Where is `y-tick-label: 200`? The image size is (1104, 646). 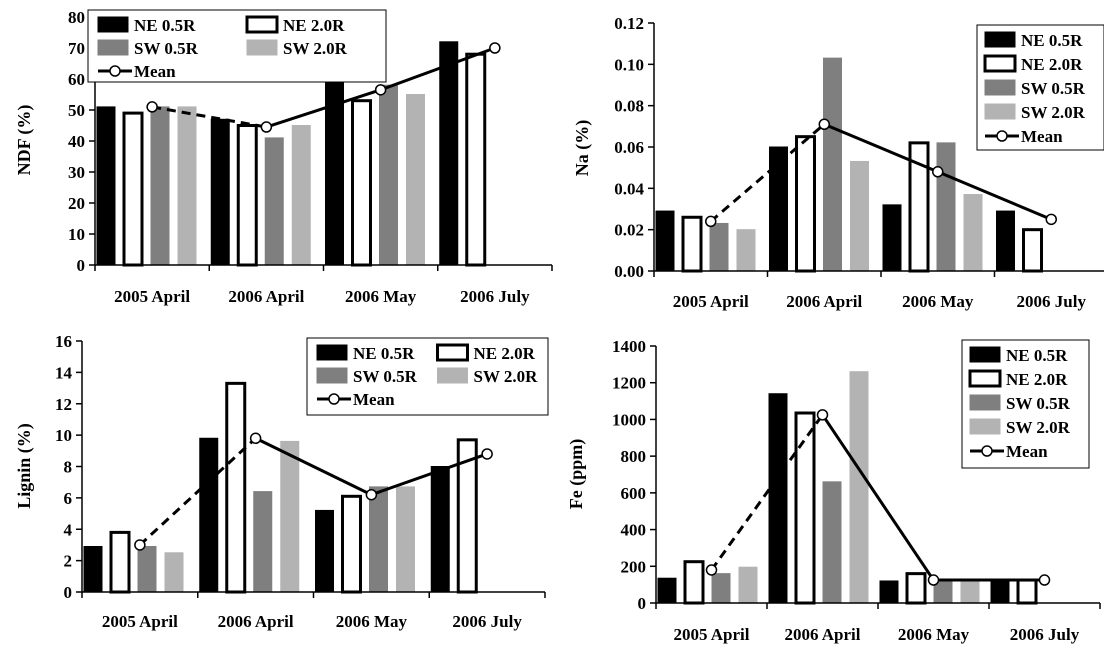
y-tick-label: 200 is located at coordinates (634, 566).